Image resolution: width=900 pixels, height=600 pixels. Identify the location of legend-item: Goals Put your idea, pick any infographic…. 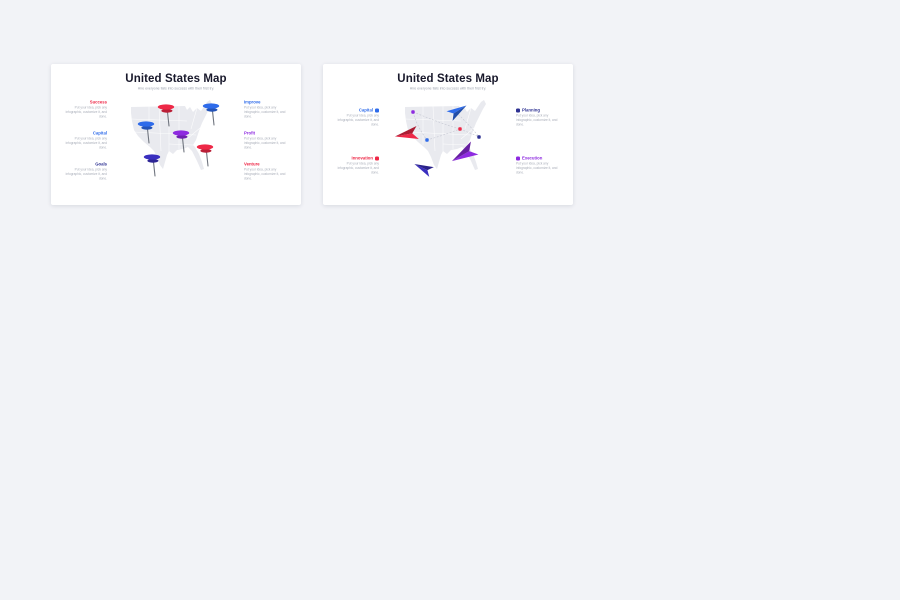
(84, 177).